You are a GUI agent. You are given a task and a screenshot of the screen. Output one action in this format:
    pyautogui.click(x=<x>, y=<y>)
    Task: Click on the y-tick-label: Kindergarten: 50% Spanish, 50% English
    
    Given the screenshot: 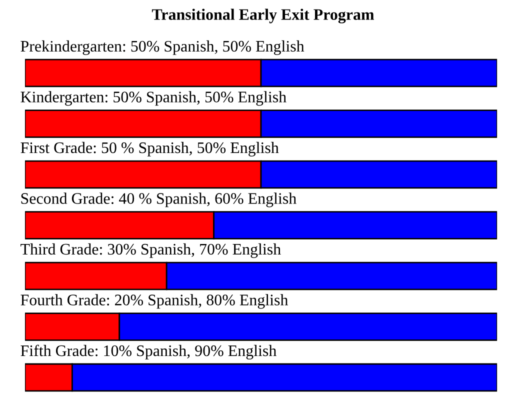 What is the action you would take?
    pyautogui.click(x=153, y=98)
    